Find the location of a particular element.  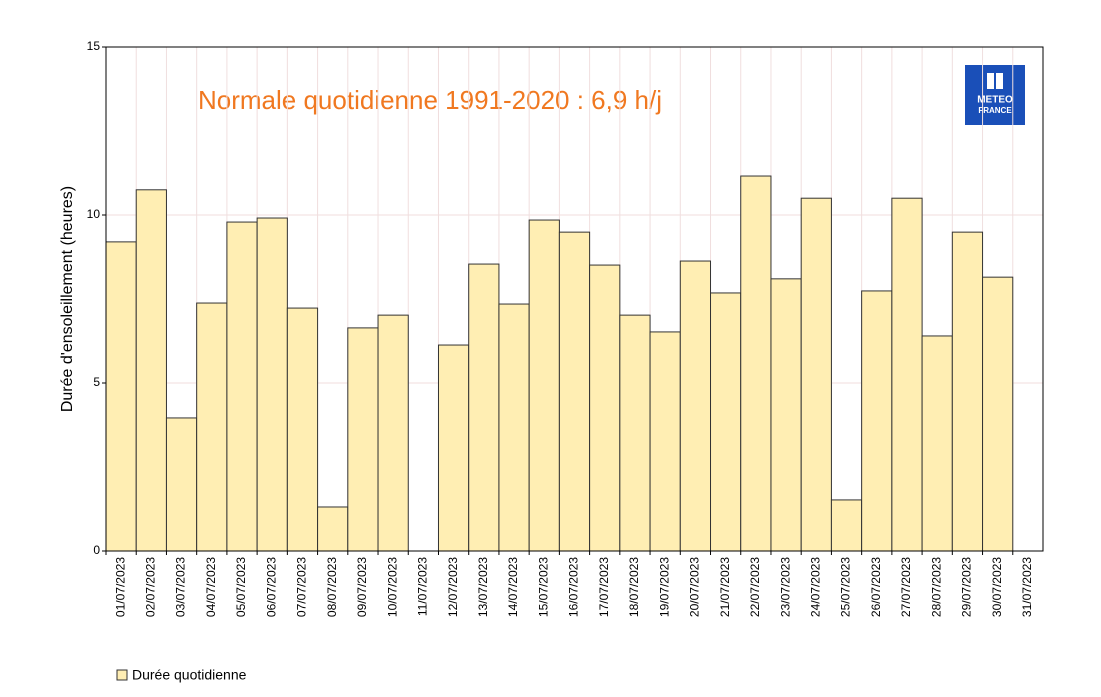

legend-swatch is located at coordinates (122, 675).